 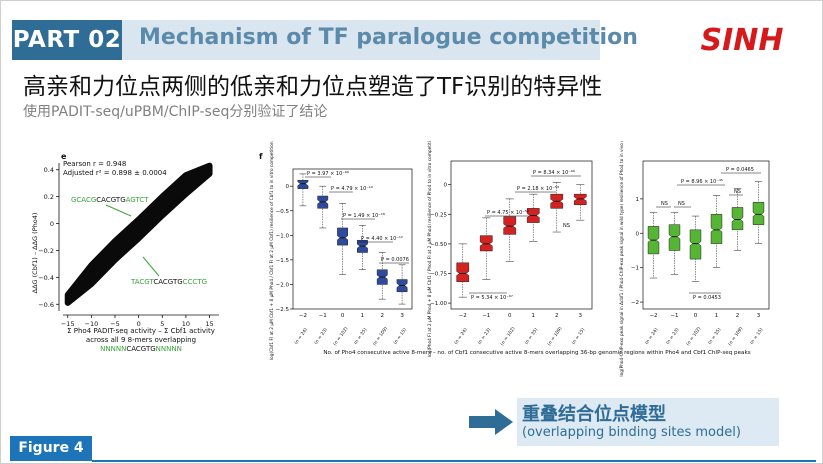 What do you see at coordinates (195, 282) in the screenshot?
I see `seq-bottom-right: CCCTG` at bounding box center [195, 282].